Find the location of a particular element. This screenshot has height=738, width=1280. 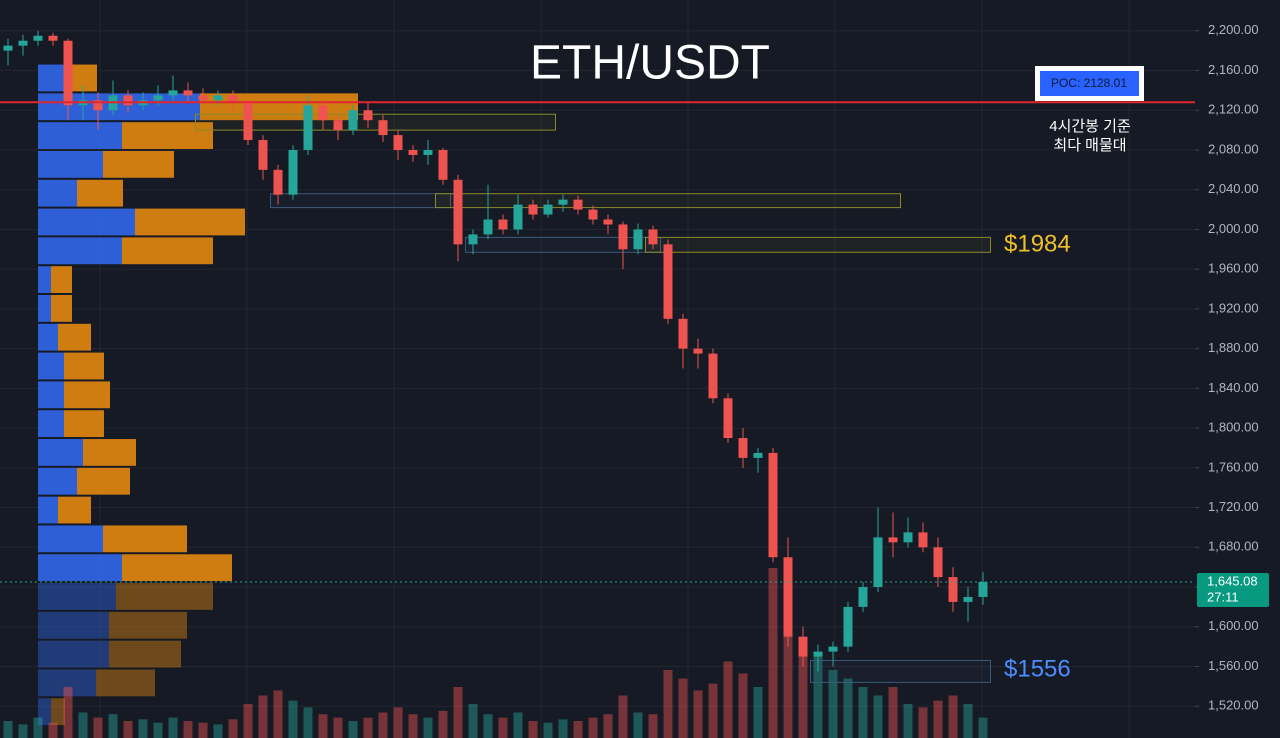

poc-label: POC: 2128.01 is located at coordinates (1089, 83).